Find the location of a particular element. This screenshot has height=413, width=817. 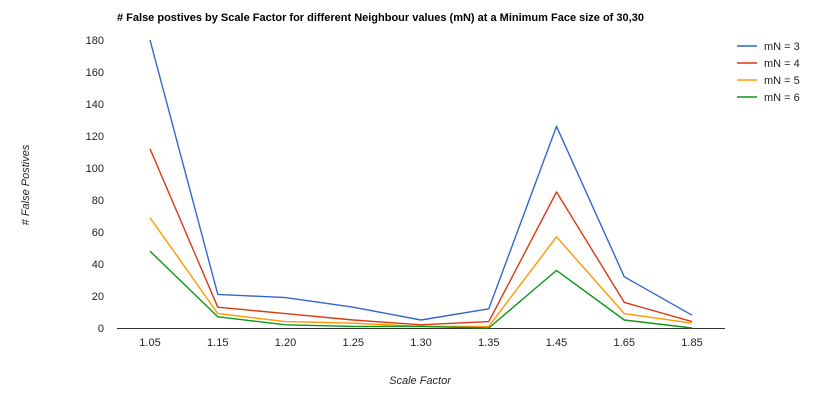

y-tick-label: 80 is located at coordinates (98, 201).